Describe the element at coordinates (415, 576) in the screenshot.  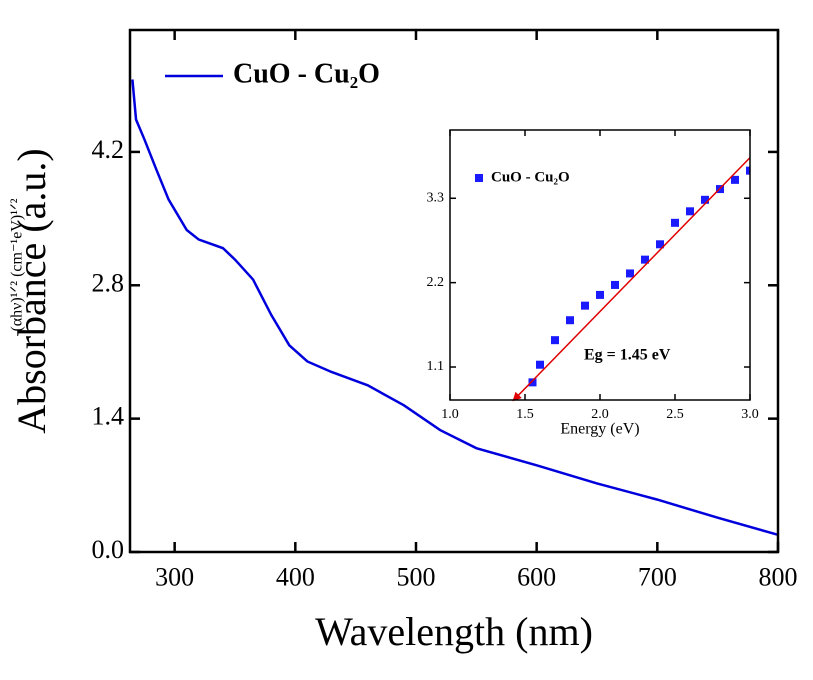
I see `x-tick-label: 500` at that location.